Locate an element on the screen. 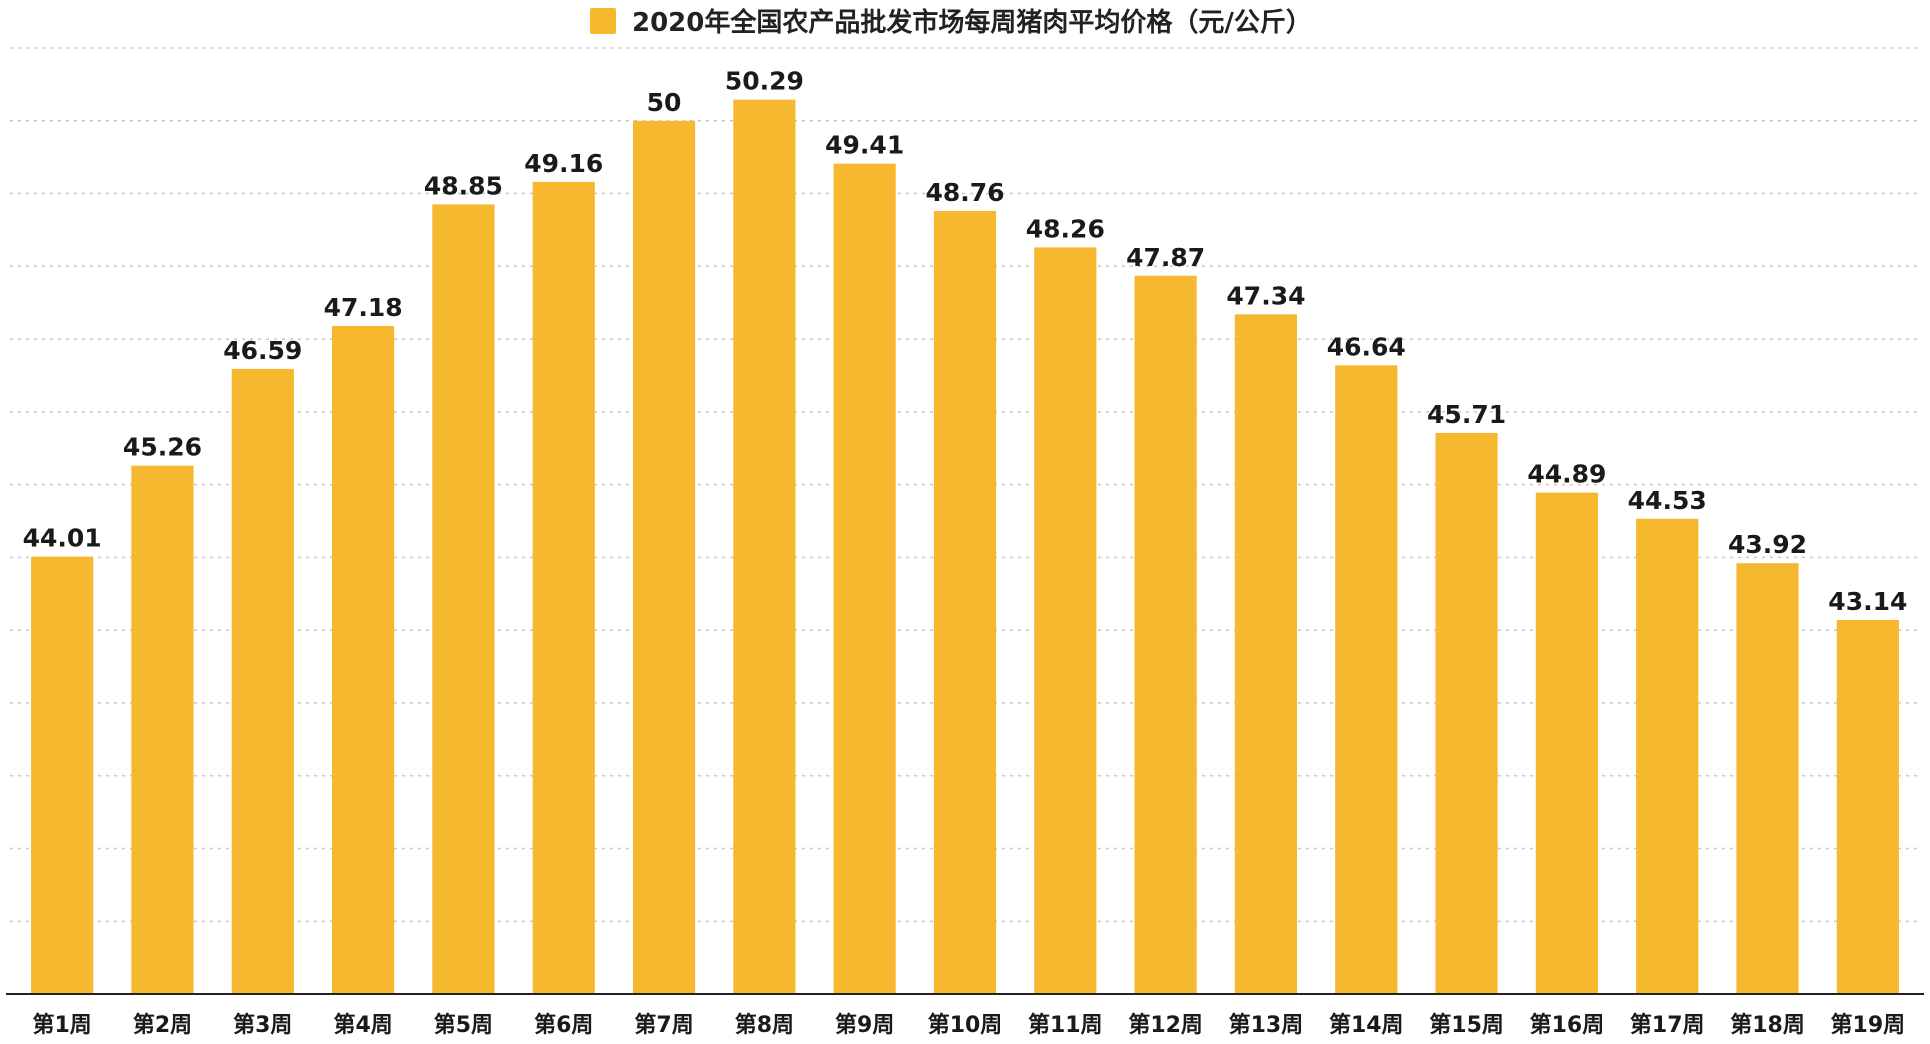 This screenshot has width=1930, height=1044. x-tick-label: 第18周 is located at coordinates (1767, 1025).